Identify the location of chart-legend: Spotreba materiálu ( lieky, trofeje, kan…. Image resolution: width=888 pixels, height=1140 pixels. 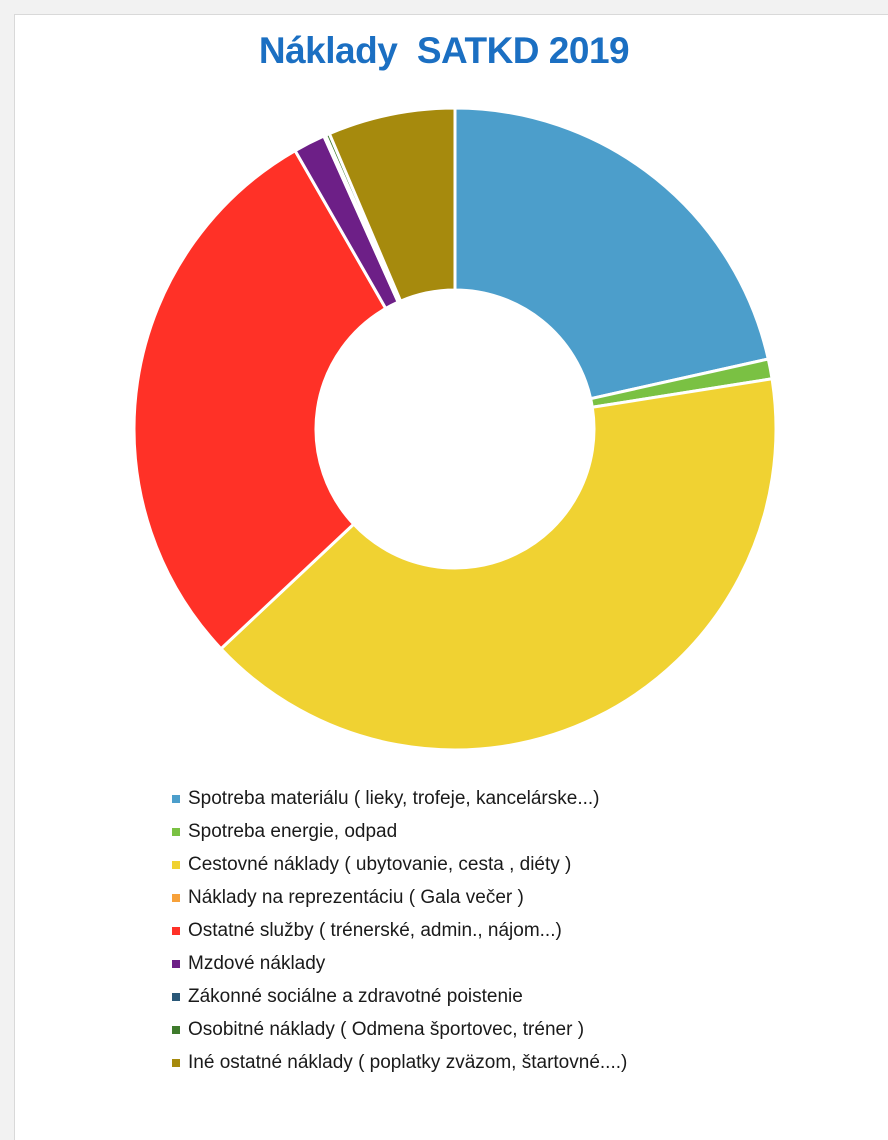
(399, 930).